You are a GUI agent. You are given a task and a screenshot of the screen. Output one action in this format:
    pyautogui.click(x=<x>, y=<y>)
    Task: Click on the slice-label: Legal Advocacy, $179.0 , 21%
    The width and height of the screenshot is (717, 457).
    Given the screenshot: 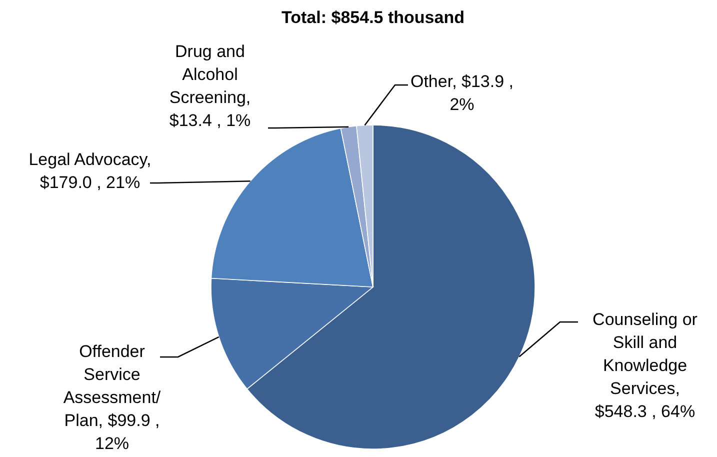 What is the action you would take?
    pyautogui.click(x=90, y=171)
    